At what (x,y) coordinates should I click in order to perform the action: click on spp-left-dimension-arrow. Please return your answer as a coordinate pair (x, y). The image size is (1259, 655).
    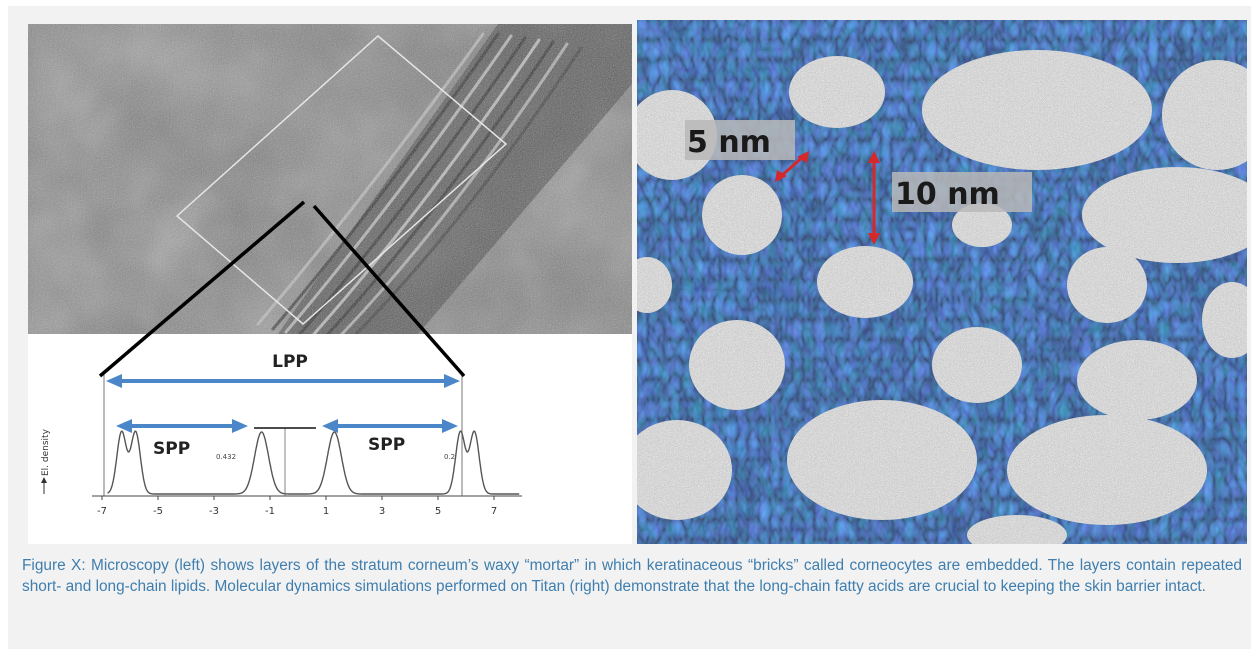
    Looking at the image, I should click on (182, 426).